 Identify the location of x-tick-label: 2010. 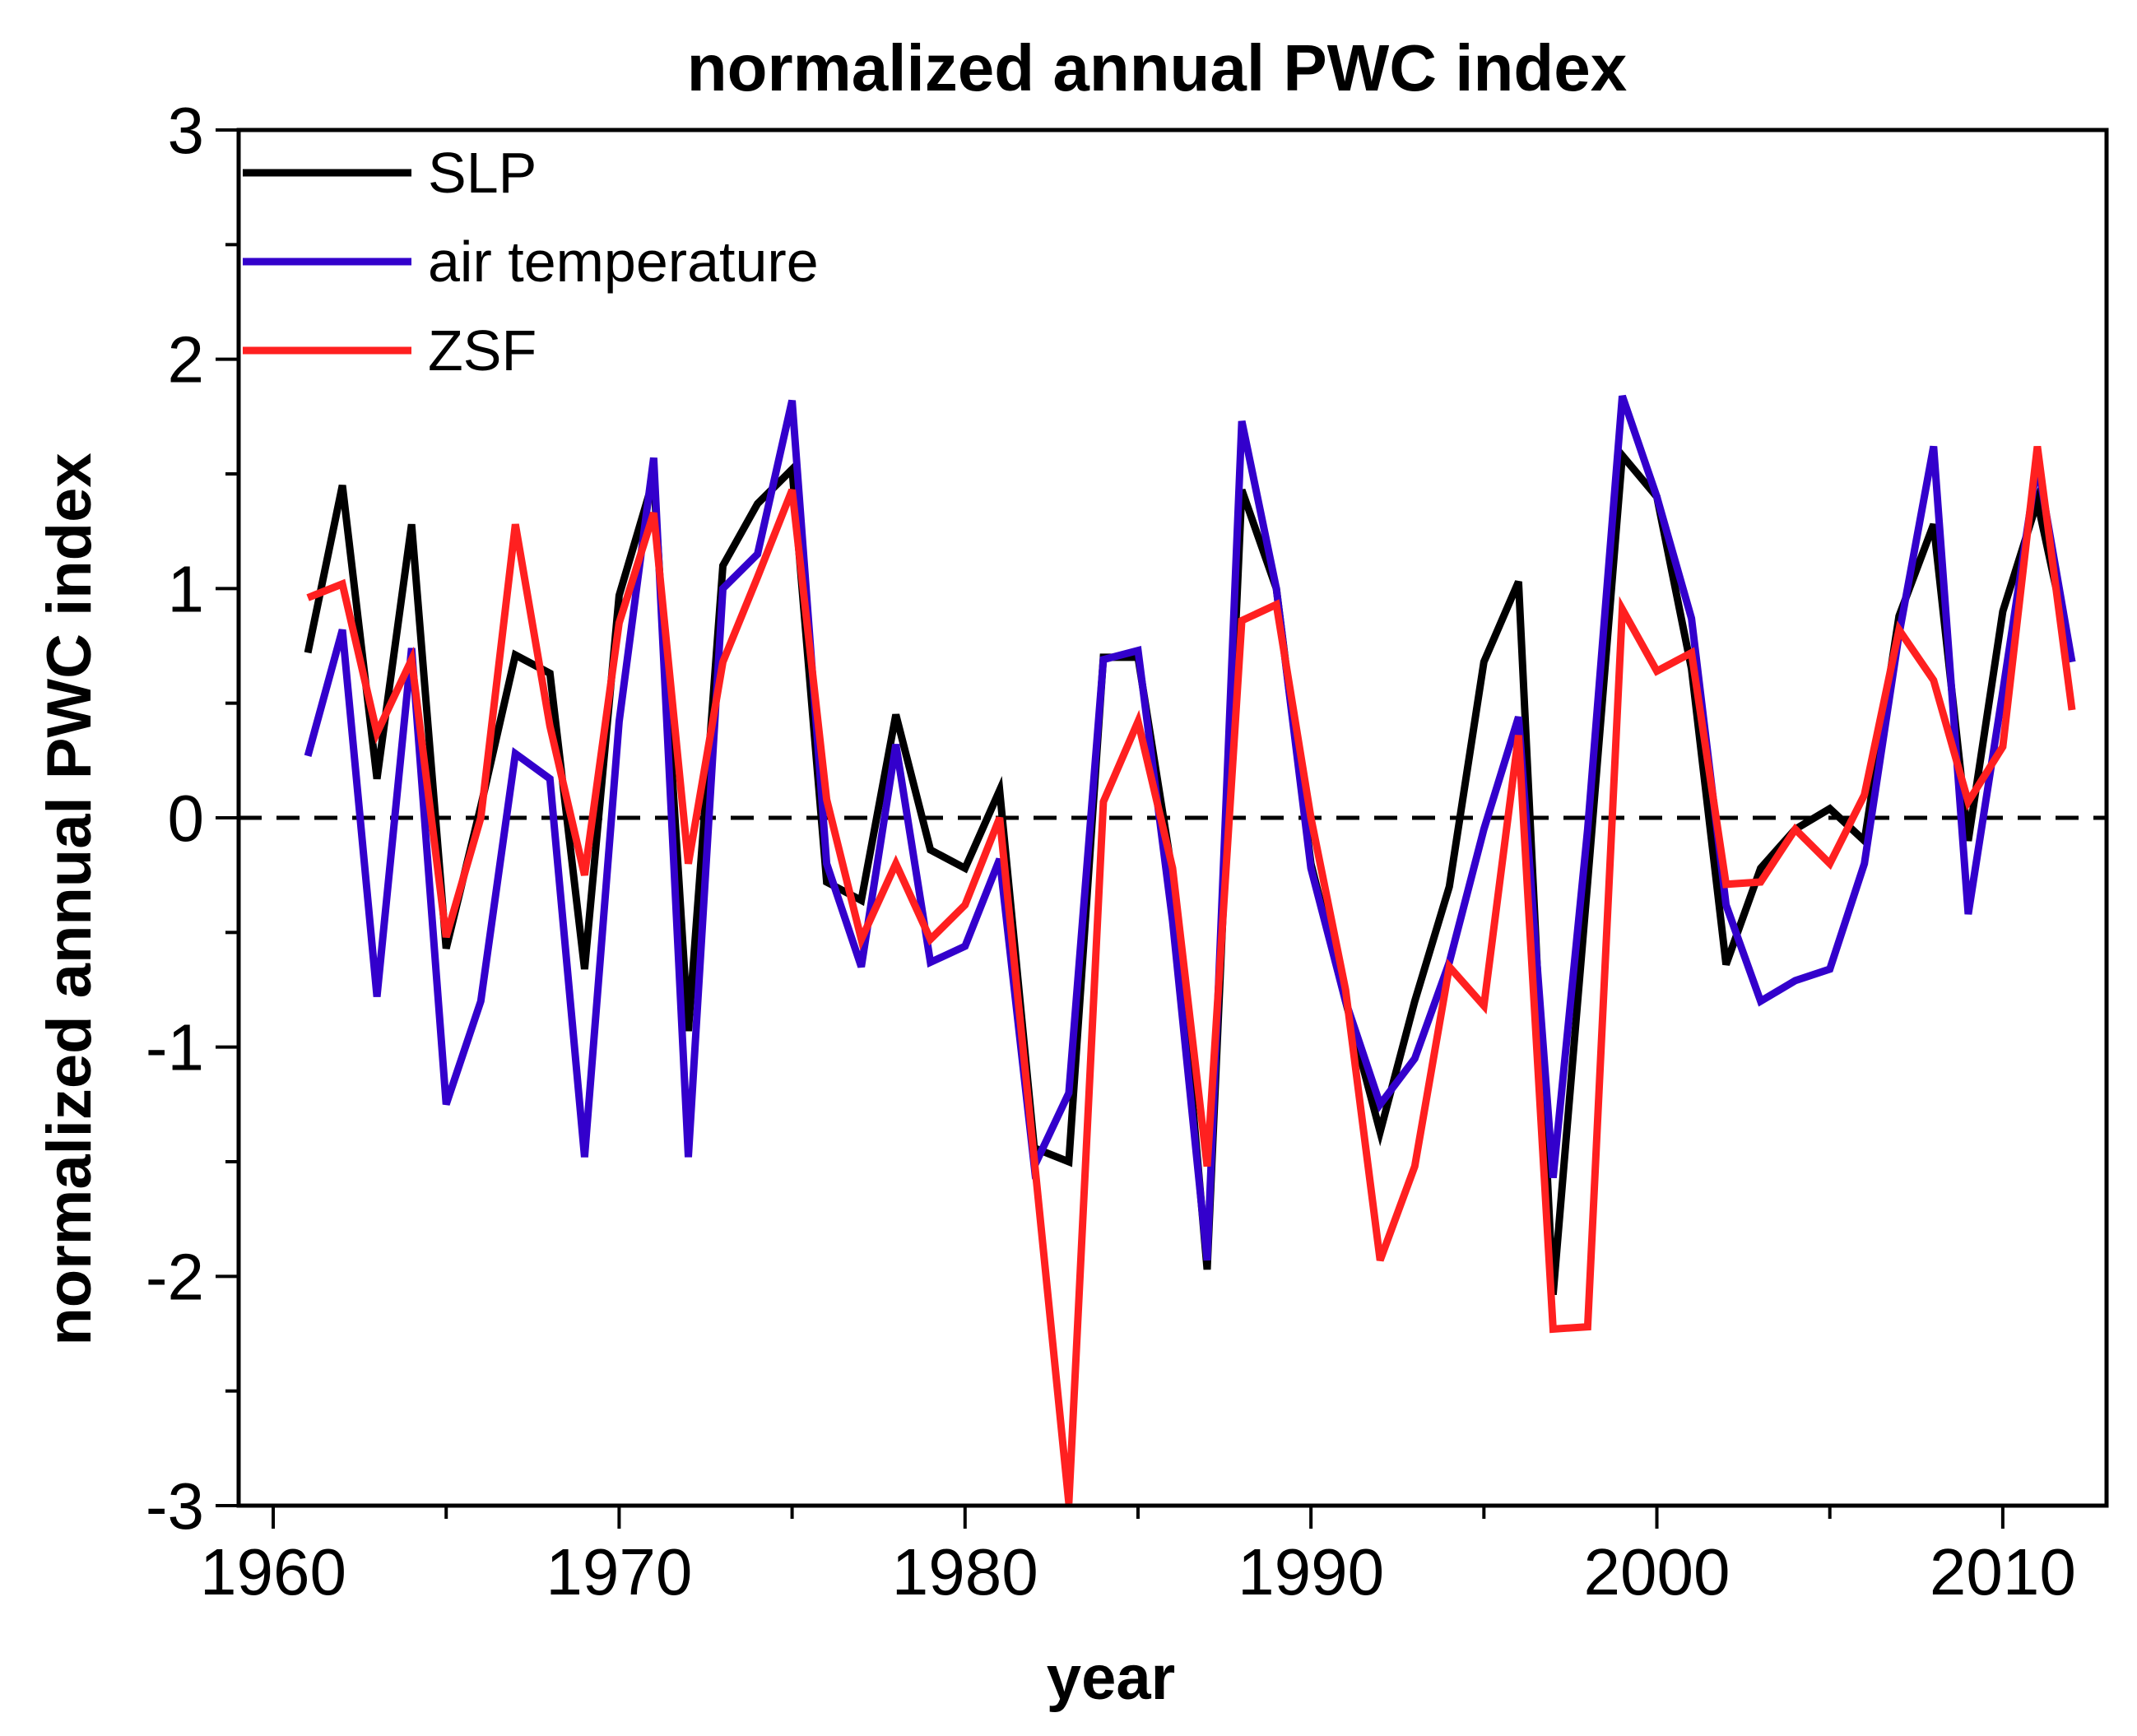
(2003, 1571).